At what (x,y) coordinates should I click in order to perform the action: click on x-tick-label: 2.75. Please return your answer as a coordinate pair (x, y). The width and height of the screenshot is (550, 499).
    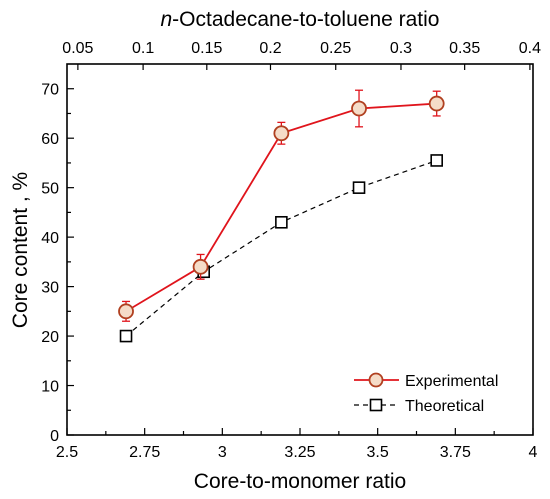
    Looking at the image, I should click on (144, 452).